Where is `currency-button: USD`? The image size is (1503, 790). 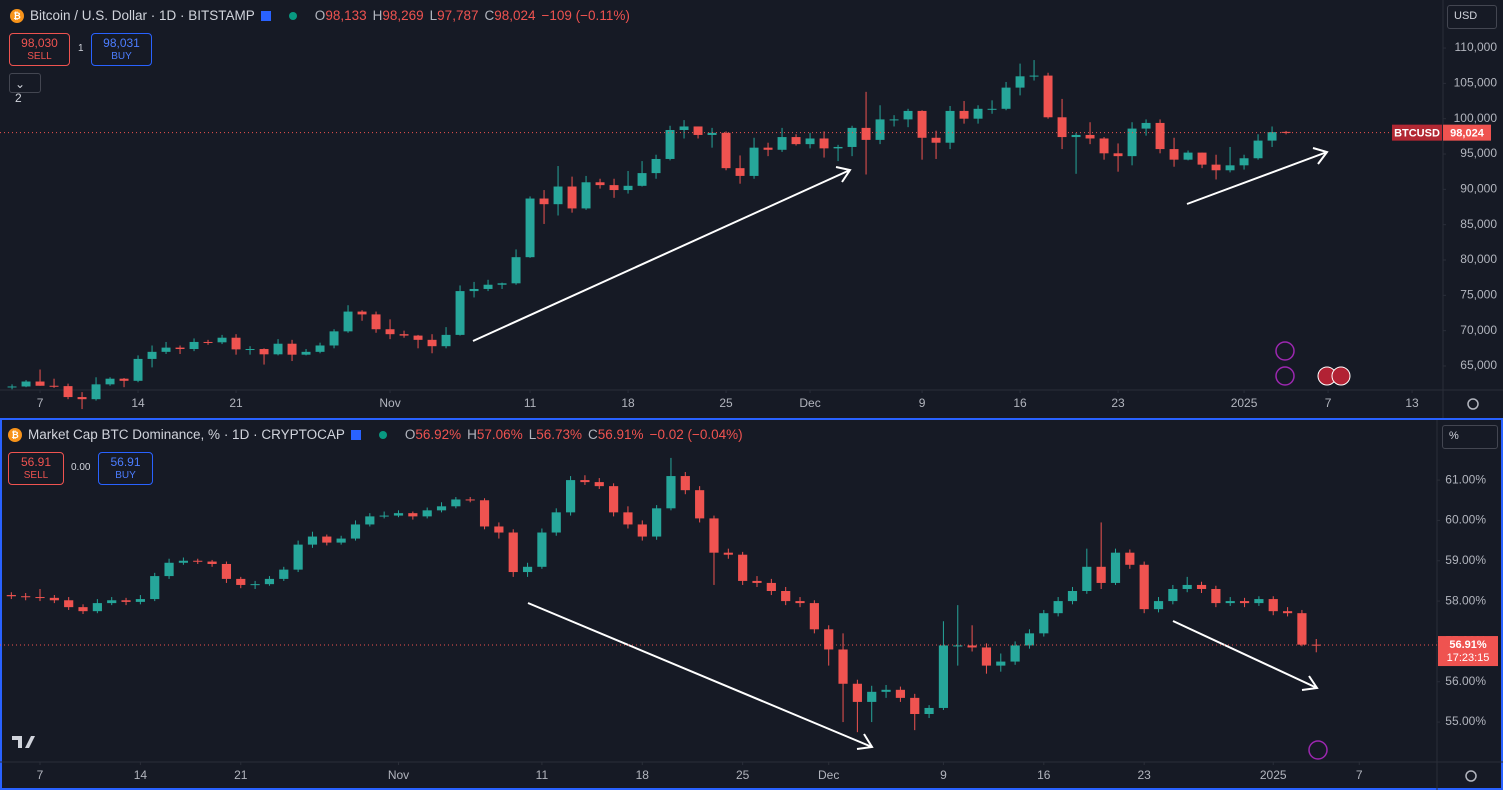
currency-button: USD is located at coordinates (1472, 17).